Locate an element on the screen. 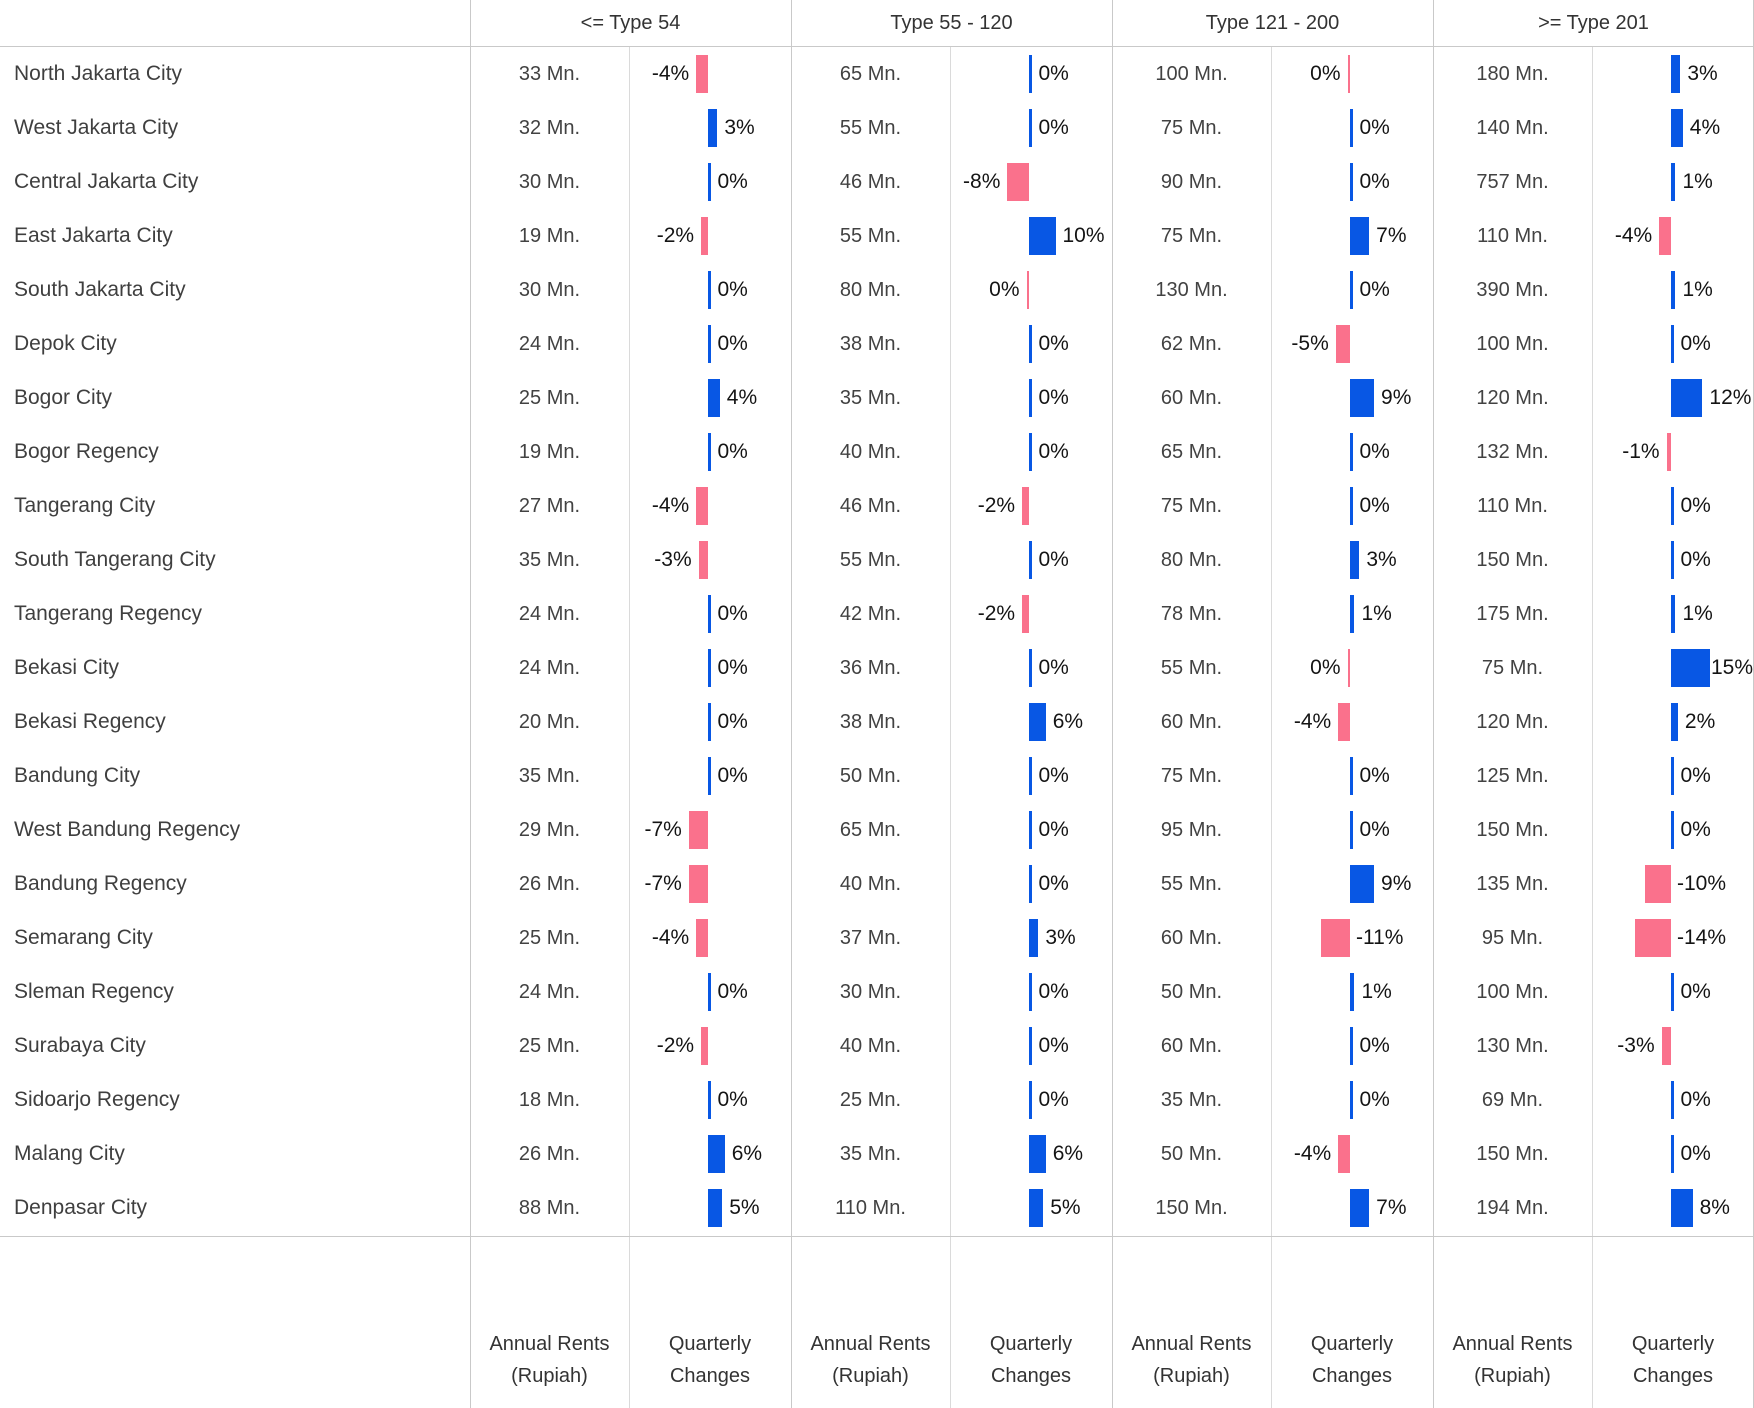 The height and width of the screenshot is (1408, 1754). row-label-city: East Jakarta City is located at coordinates (93, 235).